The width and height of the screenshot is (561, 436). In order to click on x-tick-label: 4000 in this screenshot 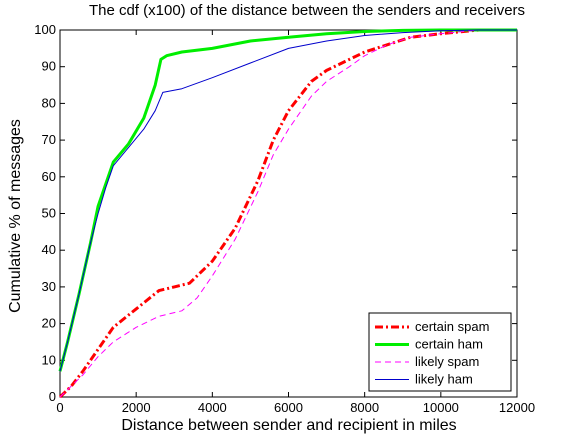, I will do `click(212, 407)`.